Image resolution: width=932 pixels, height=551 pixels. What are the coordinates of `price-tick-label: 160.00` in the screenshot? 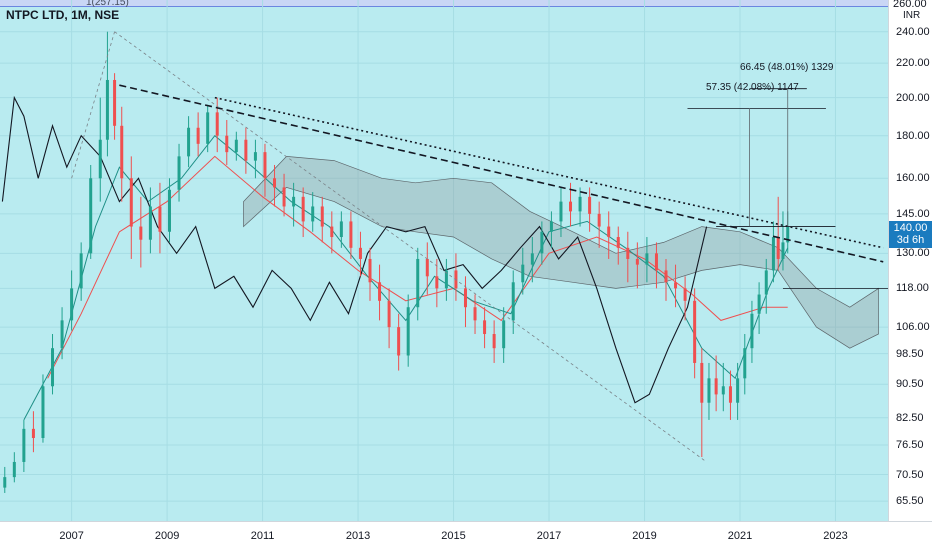 It's located at (913, 178).